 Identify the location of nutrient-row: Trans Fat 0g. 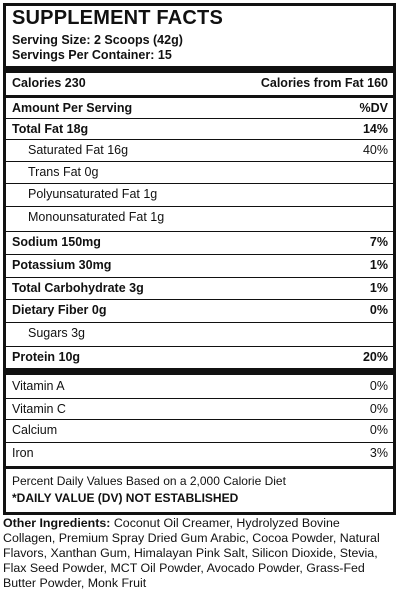
(199, 172).